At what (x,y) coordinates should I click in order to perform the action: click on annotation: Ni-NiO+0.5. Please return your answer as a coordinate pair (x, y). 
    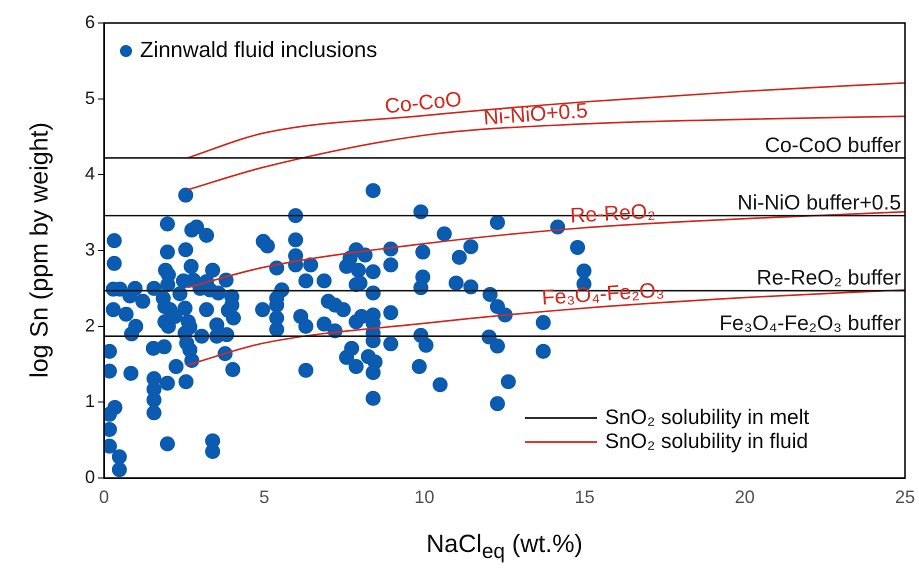
    Looking at the image, I should click on (535, 114).